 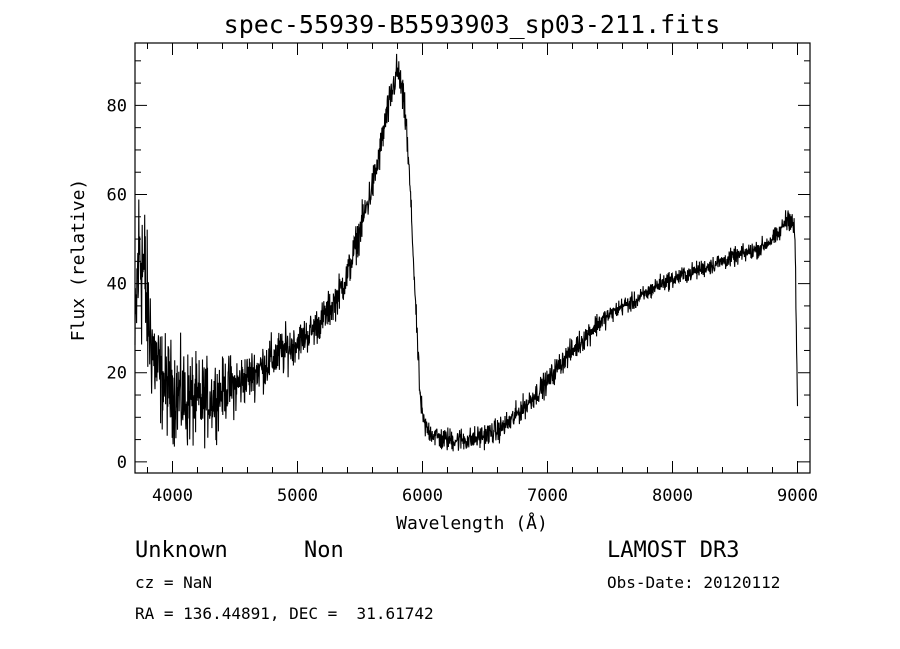 What do you see at coordinates (694, 582) in the screenshot?
I see `observation-date: Obs-Date: 20120112` at bounding box center [694, 582].